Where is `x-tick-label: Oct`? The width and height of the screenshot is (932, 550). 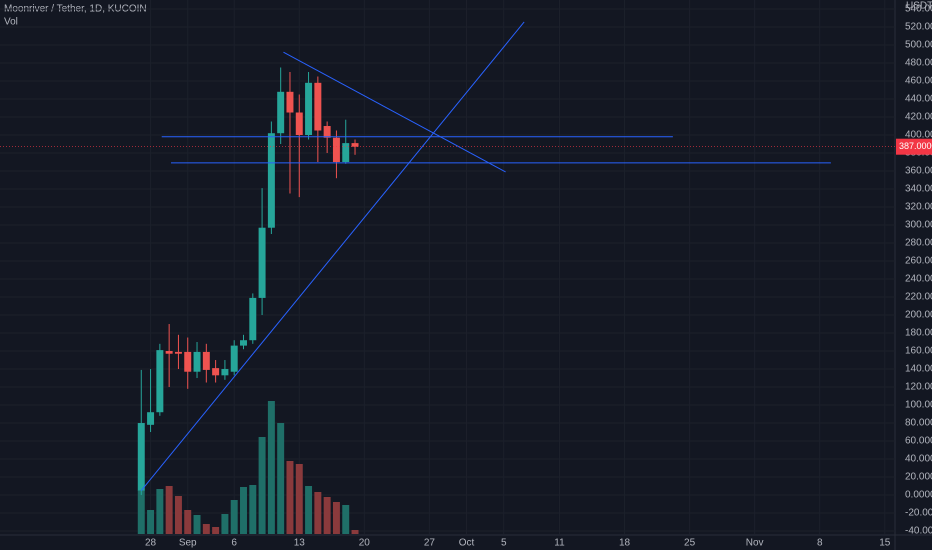 x-tick-label: Oct is located at coordinates (467, 543).